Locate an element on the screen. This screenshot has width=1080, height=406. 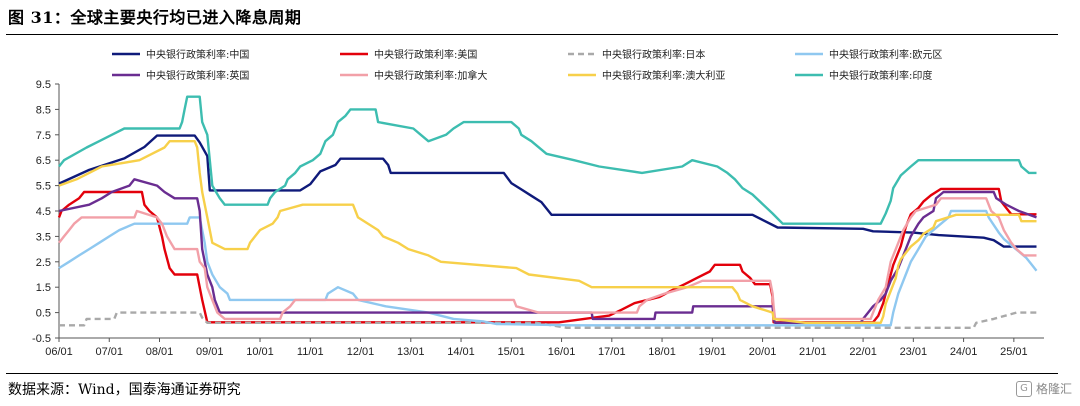
watermark-logo-icon: G is located at coordinates (1023, 388).